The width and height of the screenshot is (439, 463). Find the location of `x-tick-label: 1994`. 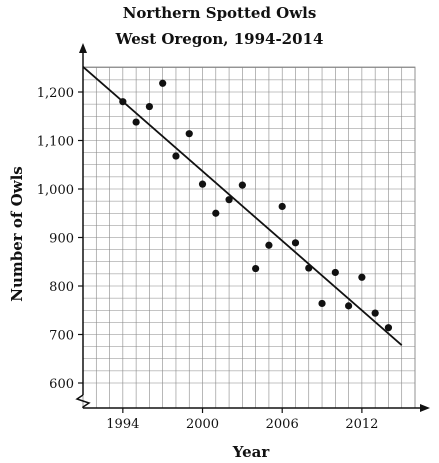

x-tick-label: 1994 is located at coordinates (122, 424).